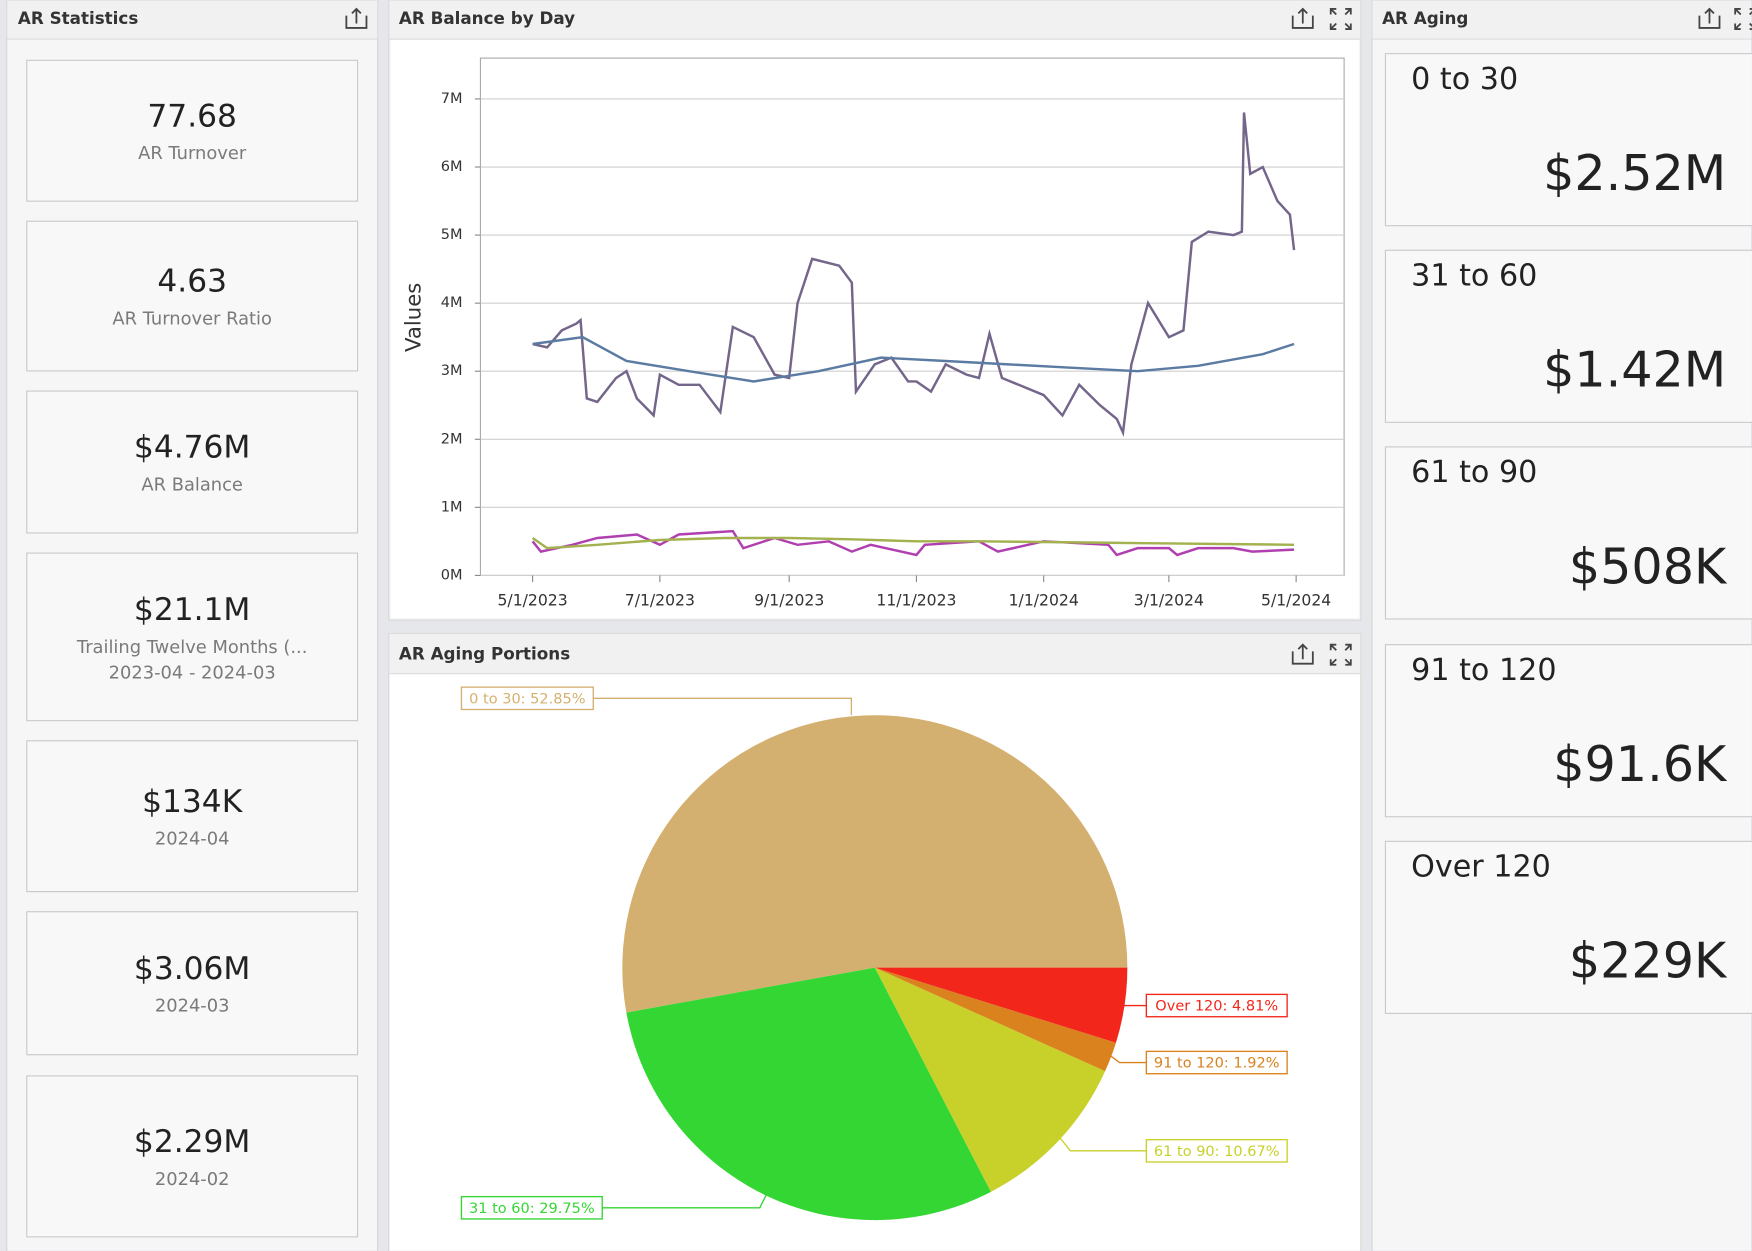 The height and width of the screenshot is (1251, 1752). What do you see at coordinates (1648, 566) in the screenshot?
I see `aging-value: $508K` at bounding box center [1648, 566].